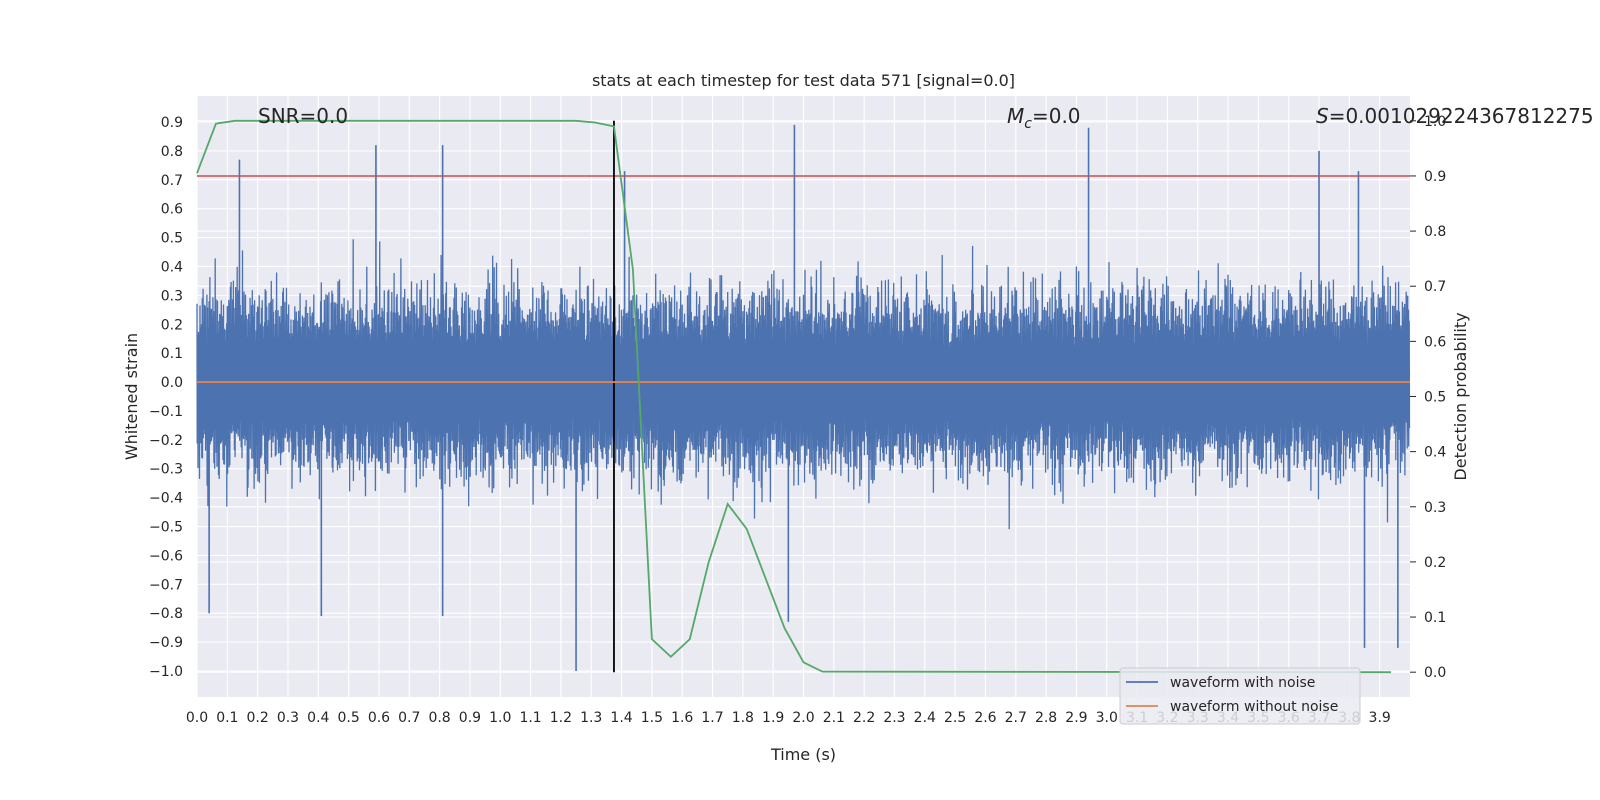  I want to click on x-tick-label: 1.2, so click(561, 718).